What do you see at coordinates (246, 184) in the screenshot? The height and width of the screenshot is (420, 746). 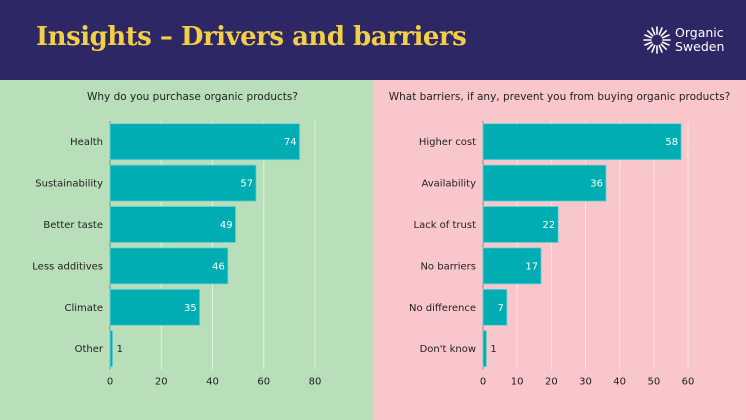 I see `purchase-reasons-value-label: 57` at bounding box center [246, 184].